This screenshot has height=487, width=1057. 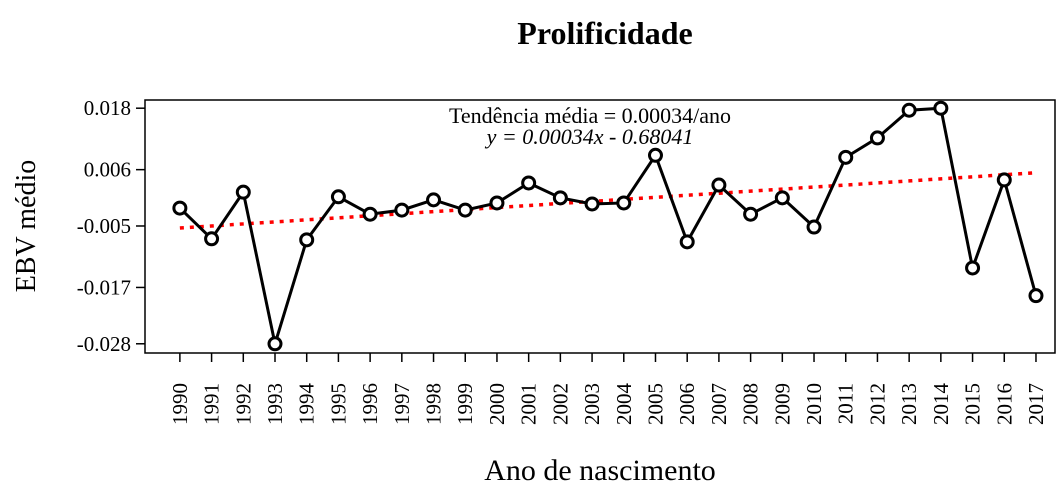 I want to click on trend-line, so click(x=608, y=200).